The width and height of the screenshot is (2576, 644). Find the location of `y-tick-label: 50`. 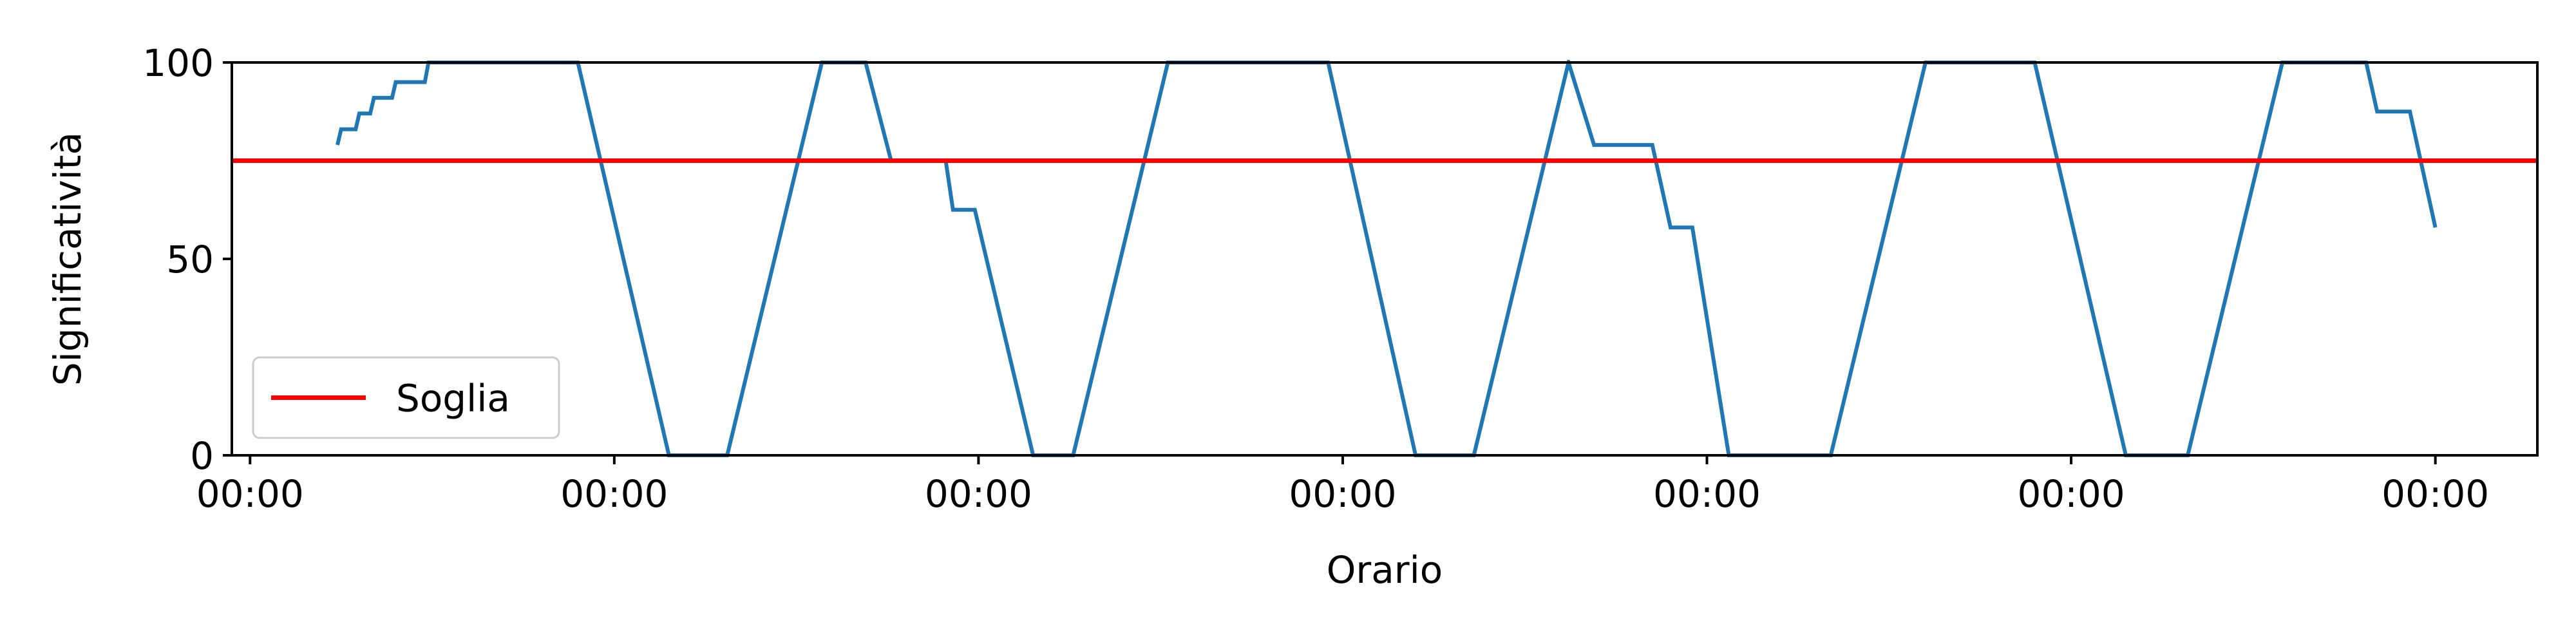

y-tick-label: 50 is located at coordinates (190, 259).